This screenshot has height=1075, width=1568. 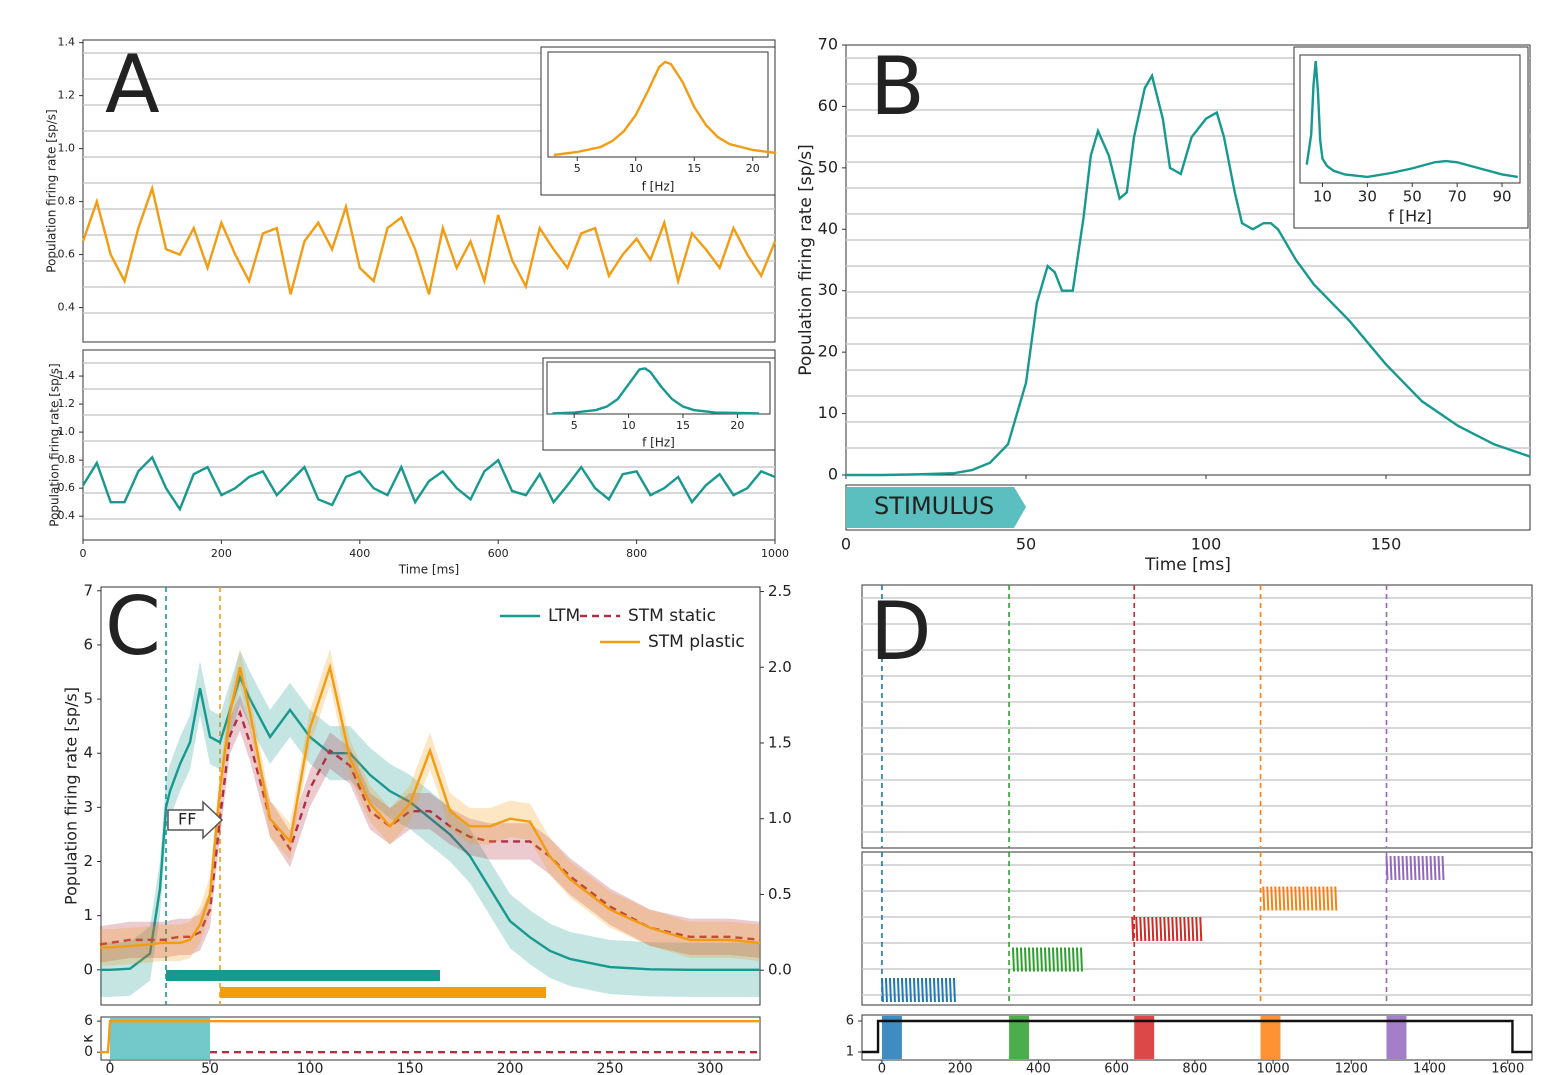 I want to click on y-tick-label: 1, so click(x=88, y=915).